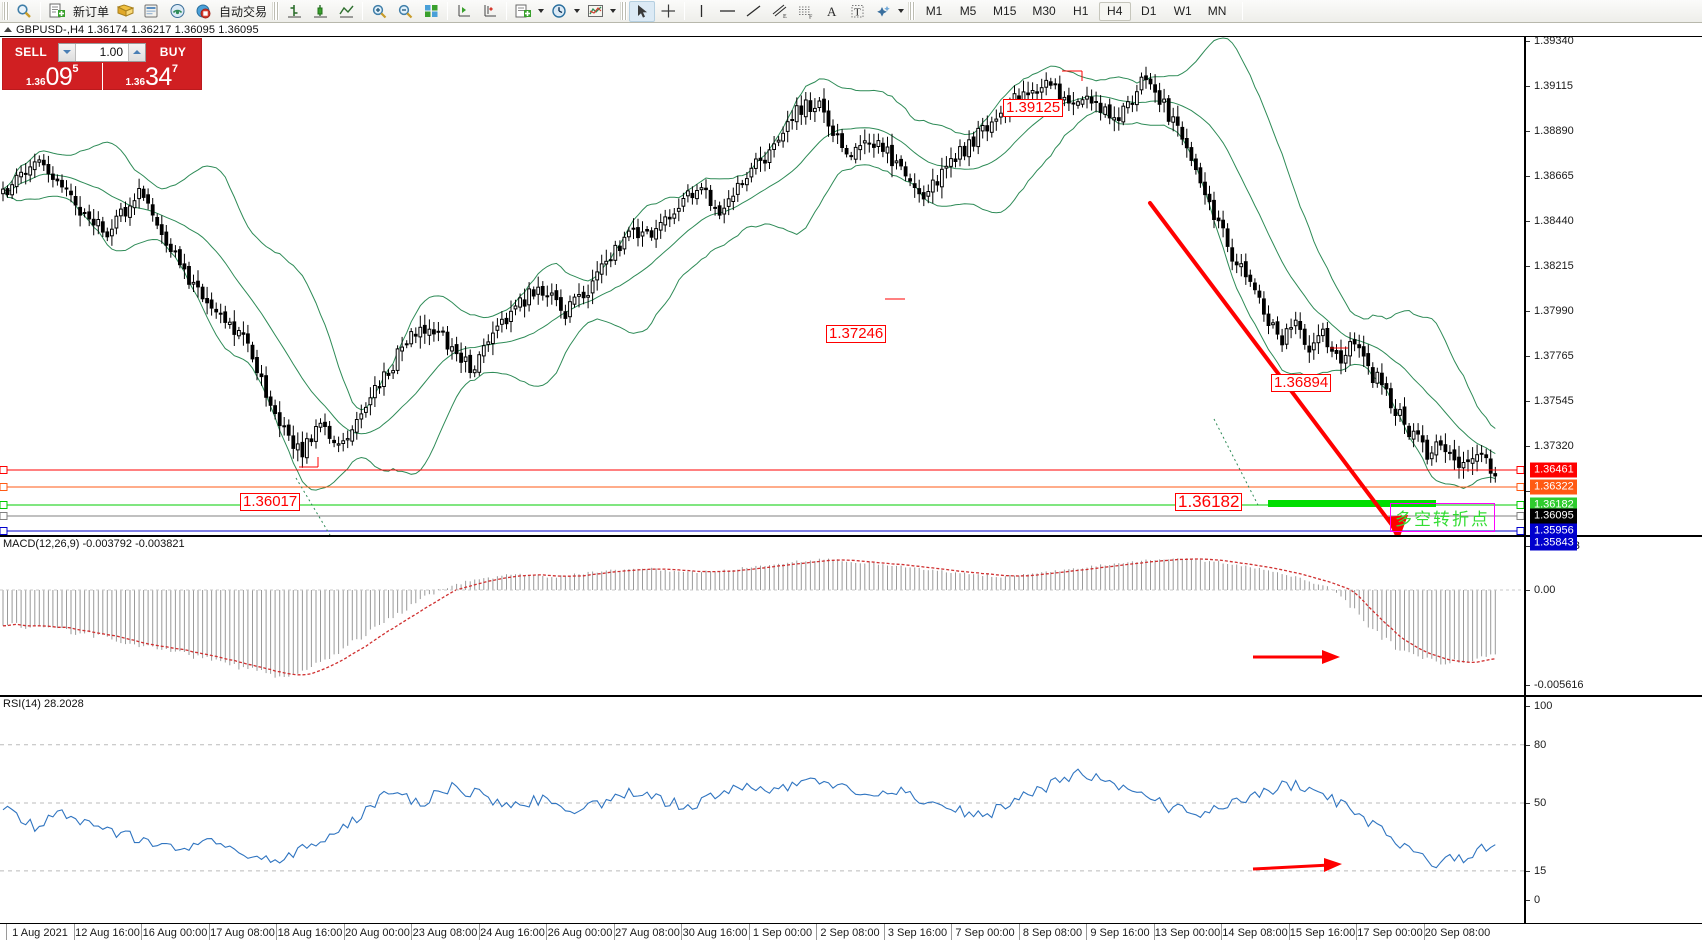 This screenshot has height=940, width=1702. What do you see at coordinates (111, 52) in the screenshot?
I see `volume-value: 1.00` at bounding box center [111, 52].